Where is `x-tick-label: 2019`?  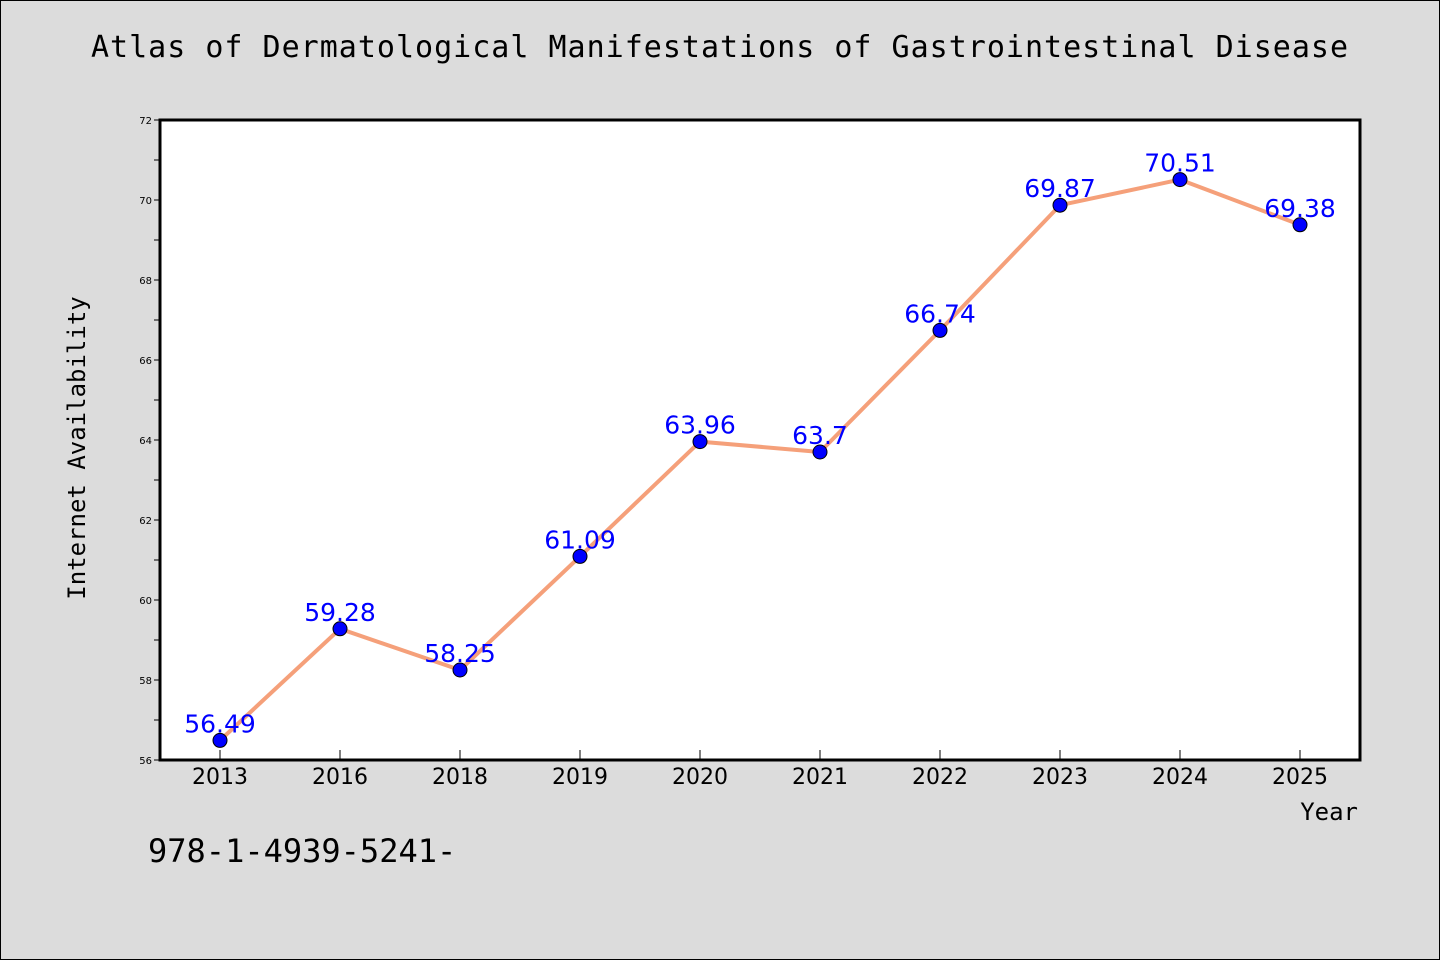 x-tick-label: 2019 is located at coordinates (580, 777).